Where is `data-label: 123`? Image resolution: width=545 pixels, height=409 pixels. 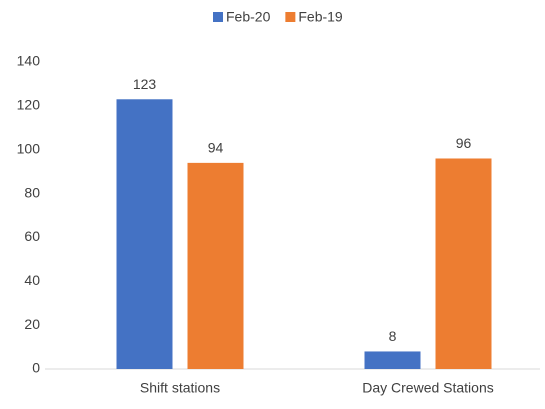
data-label: 123 is located at coordinates (145, 84).